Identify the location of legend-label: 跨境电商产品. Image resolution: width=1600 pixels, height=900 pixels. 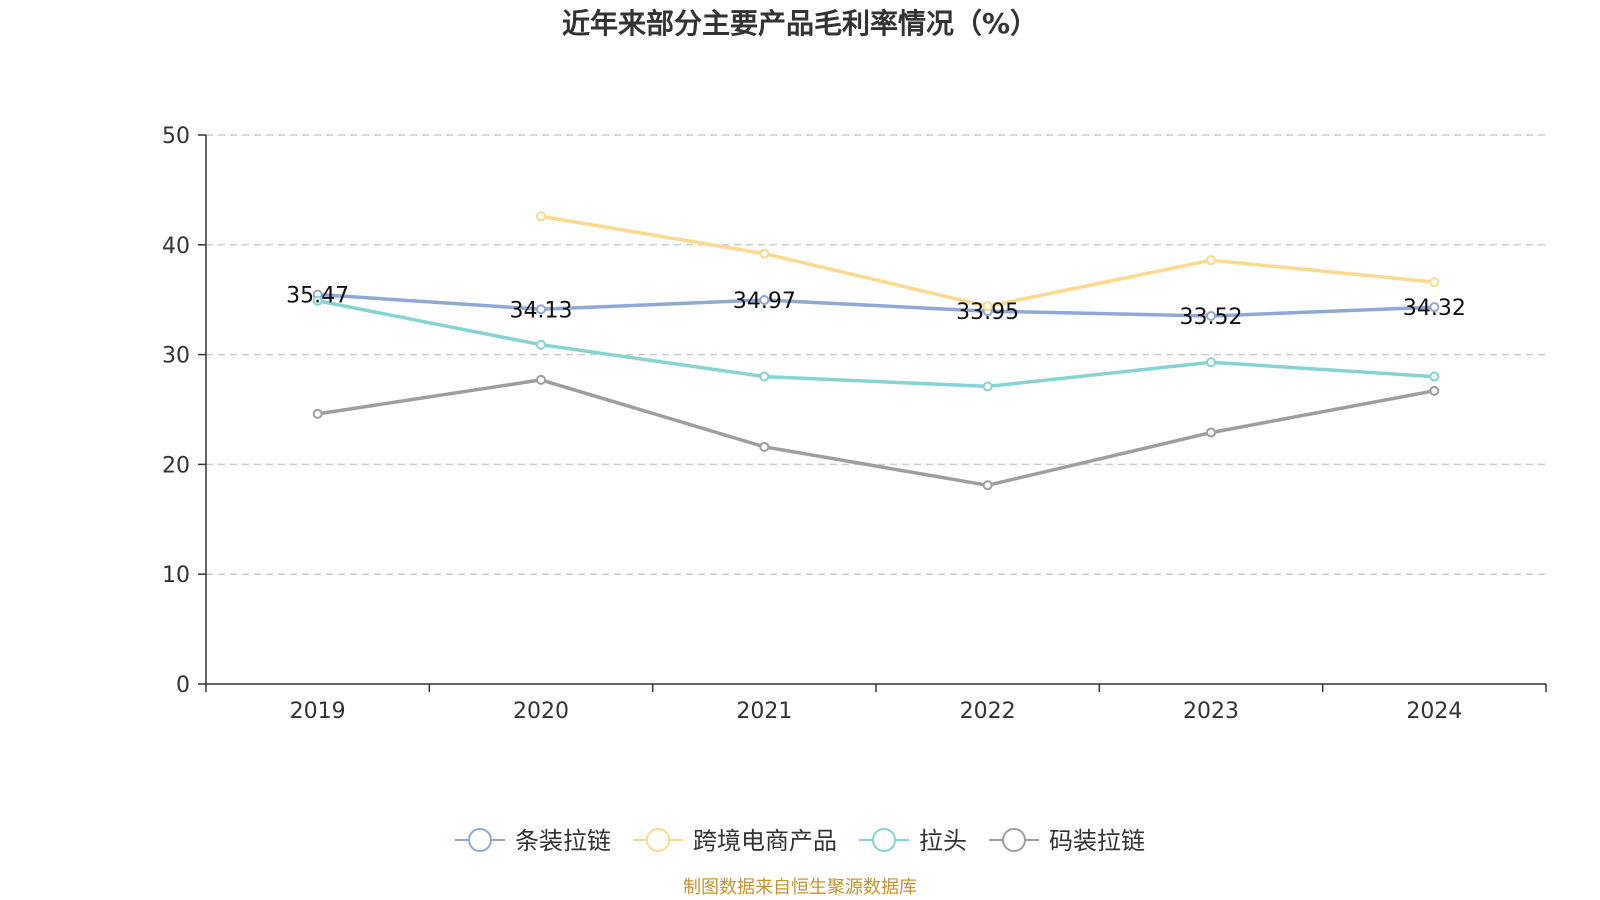
(765, 841).